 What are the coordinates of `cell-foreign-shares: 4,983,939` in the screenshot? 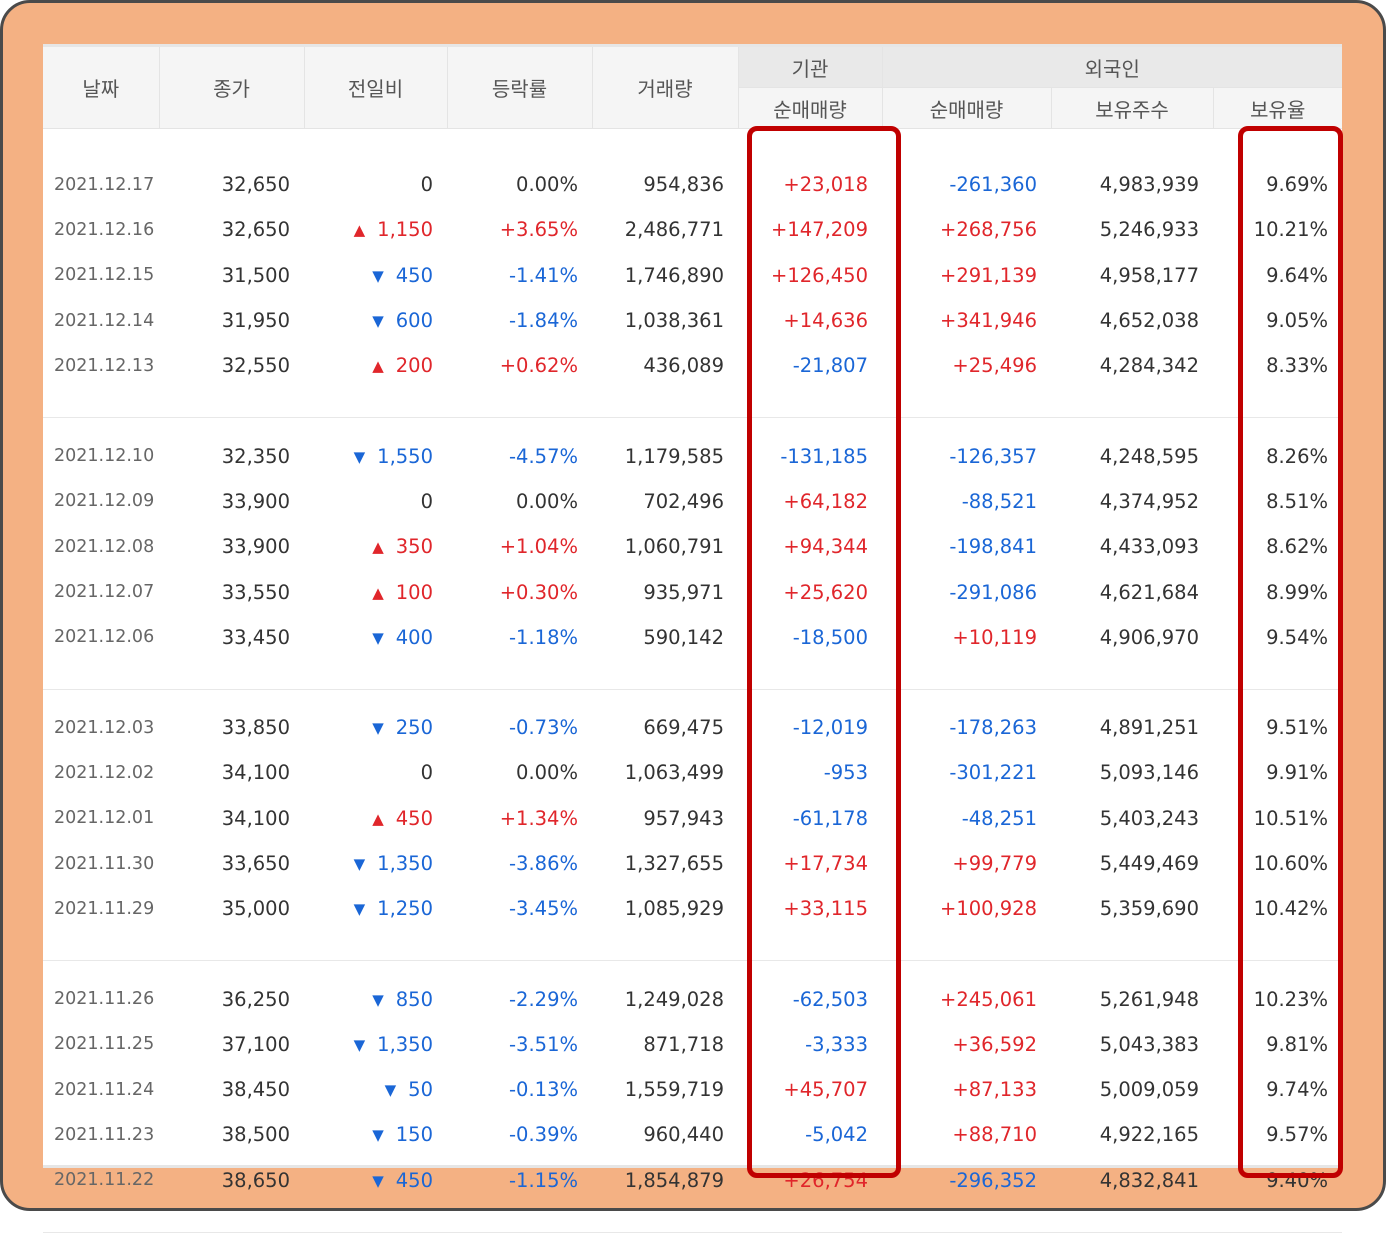 It's located at (1149, 185).